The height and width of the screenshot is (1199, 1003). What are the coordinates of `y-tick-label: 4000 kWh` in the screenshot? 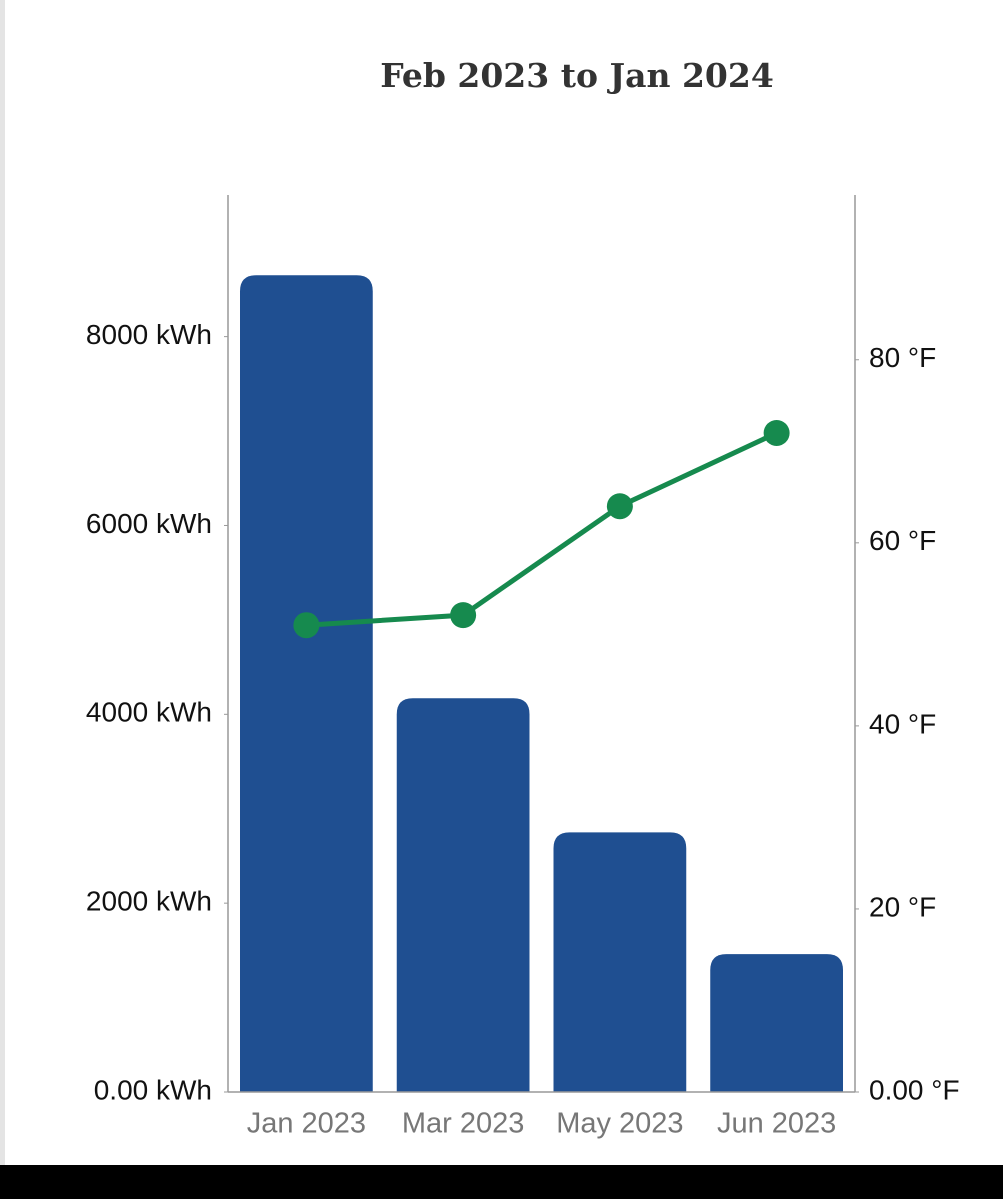 It's located at (149, 712).